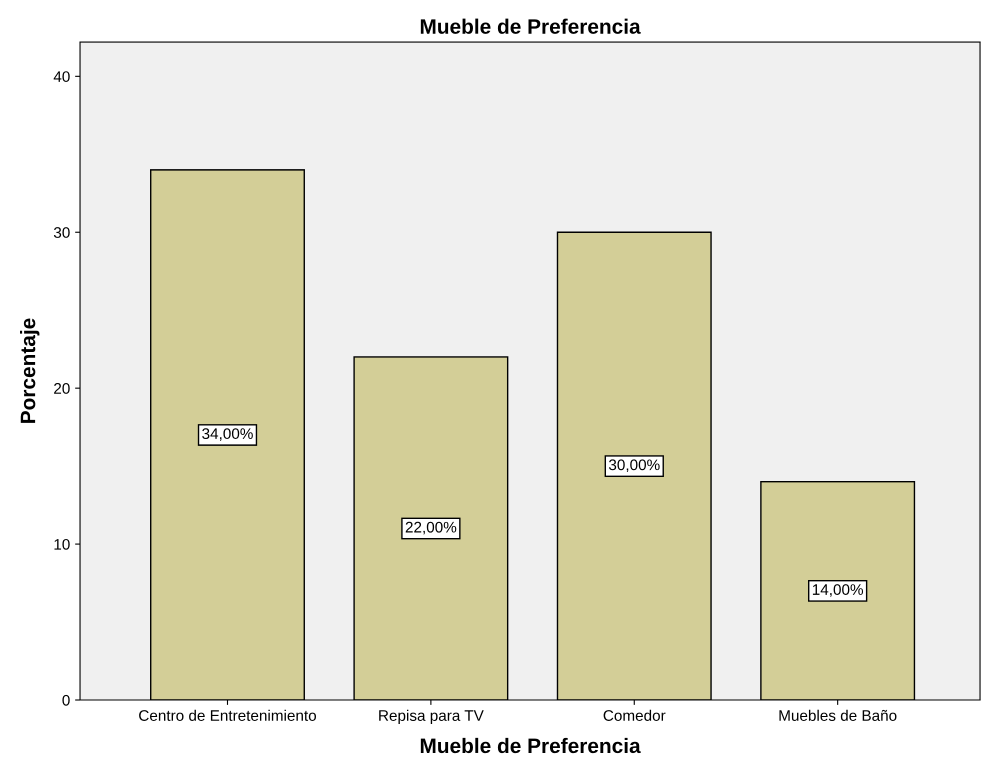 Image resolution: width=982 pixels, height=774 pixels. What do you see at coordinates (837, 715) in the screenshot?
I see `x-tick-label: Muebles de Baño` at bounding box center [837, 715].